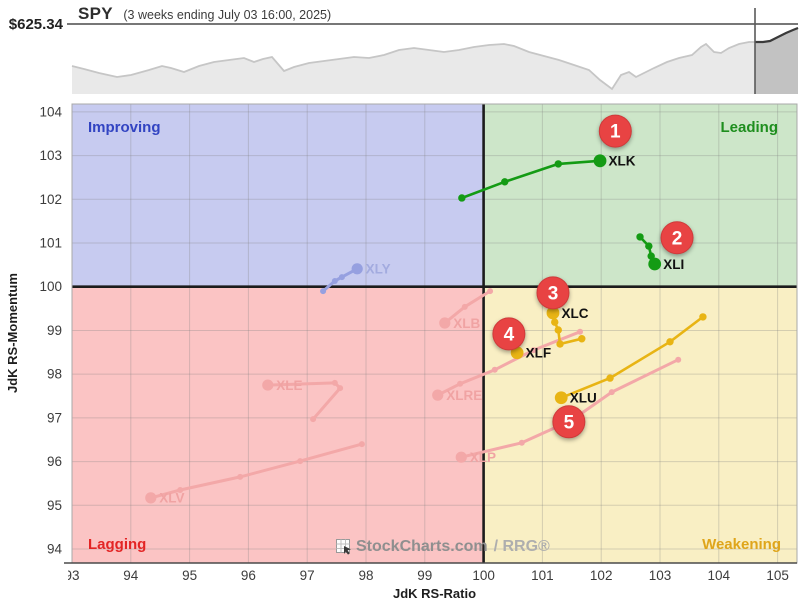  Describe the element at coordinates (54, 330) in the screenshot. I see `y-tick: 99` at that location.